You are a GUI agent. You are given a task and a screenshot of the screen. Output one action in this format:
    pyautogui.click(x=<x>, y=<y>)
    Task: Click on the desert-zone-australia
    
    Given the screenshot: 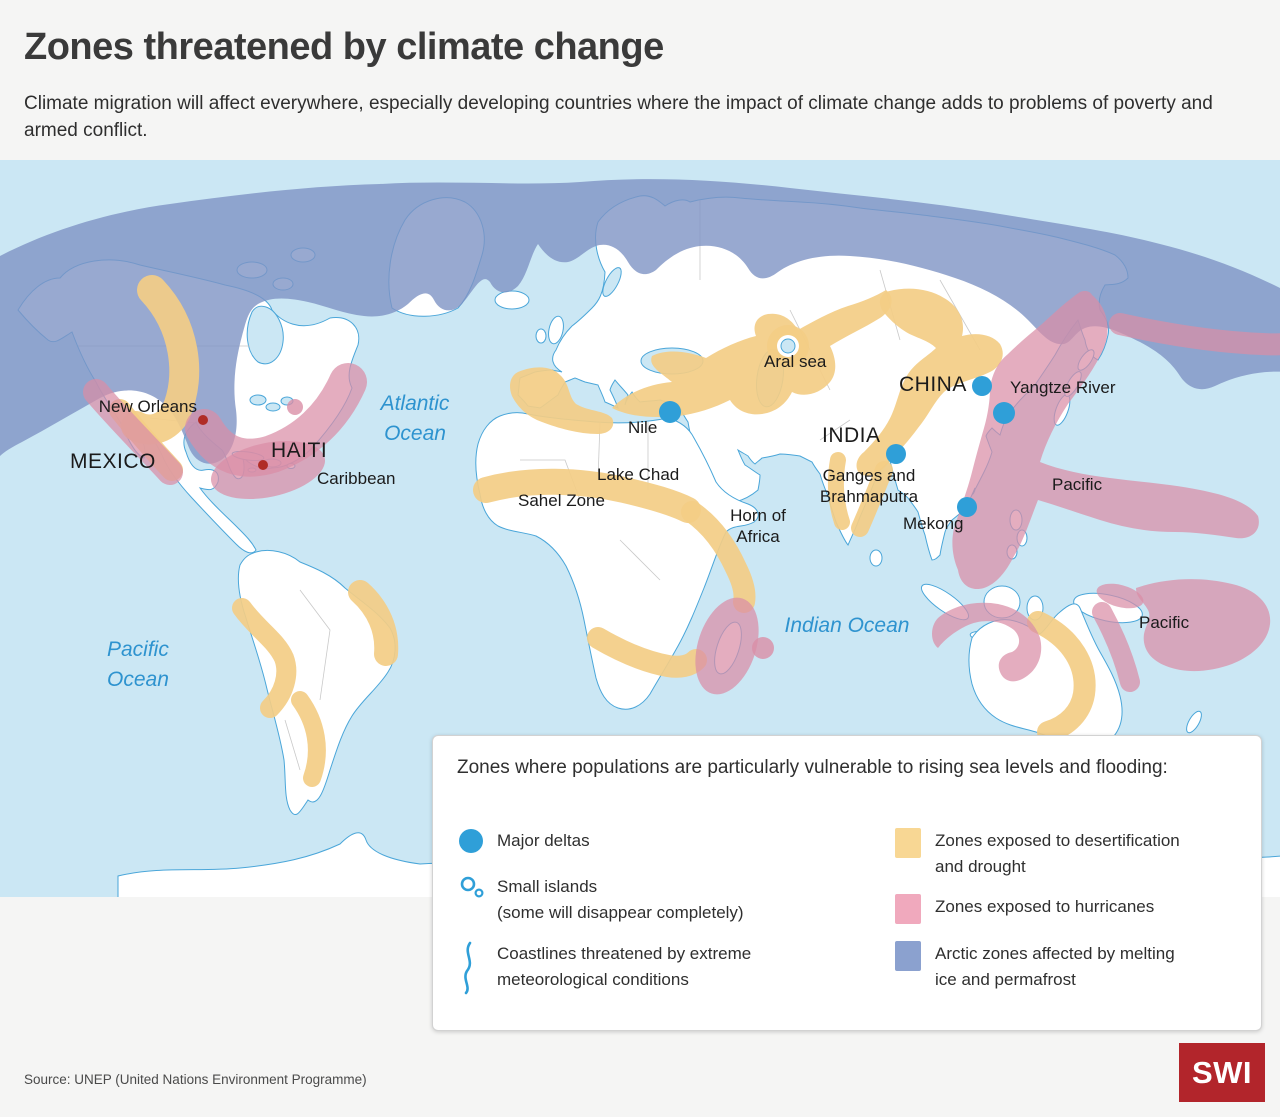 What is the action you would take?
    pyautogui.click(x=1061, y=677)
    